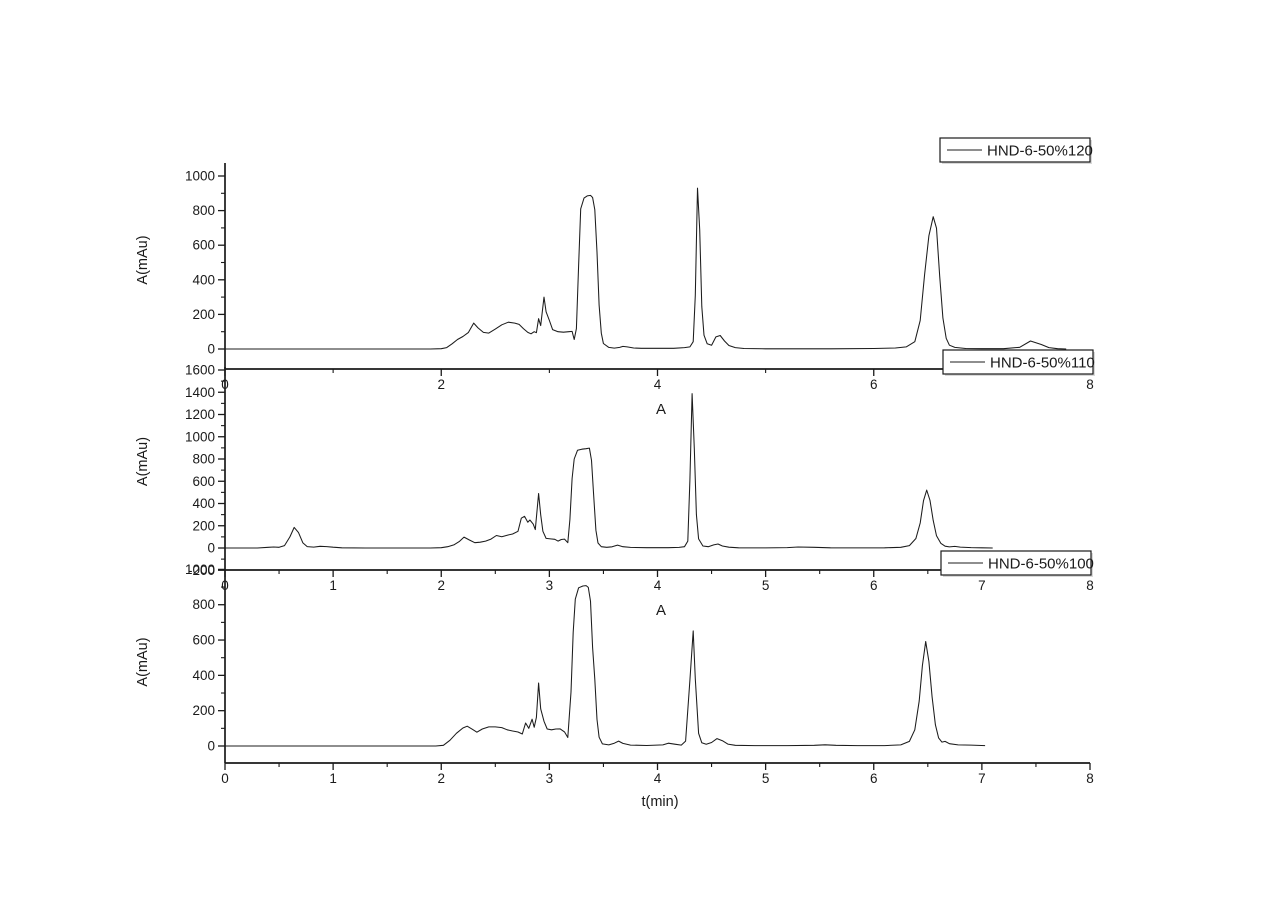 Image resolution: width=1267 pixels, height=900 pixels. What do you see at coordinates (200, 414) in the screenshot?
I see `y-tick-label: 1200` at bounding box center [200, 414].